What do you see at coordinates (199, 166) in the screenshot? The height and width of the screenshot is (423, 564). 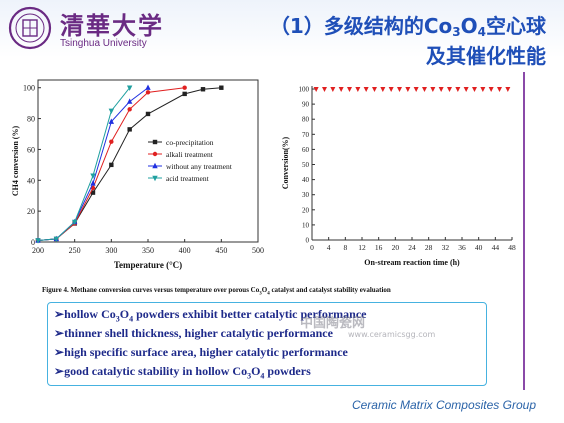 I see `legend-label: without any treatment` at bounding box center [199, 166].